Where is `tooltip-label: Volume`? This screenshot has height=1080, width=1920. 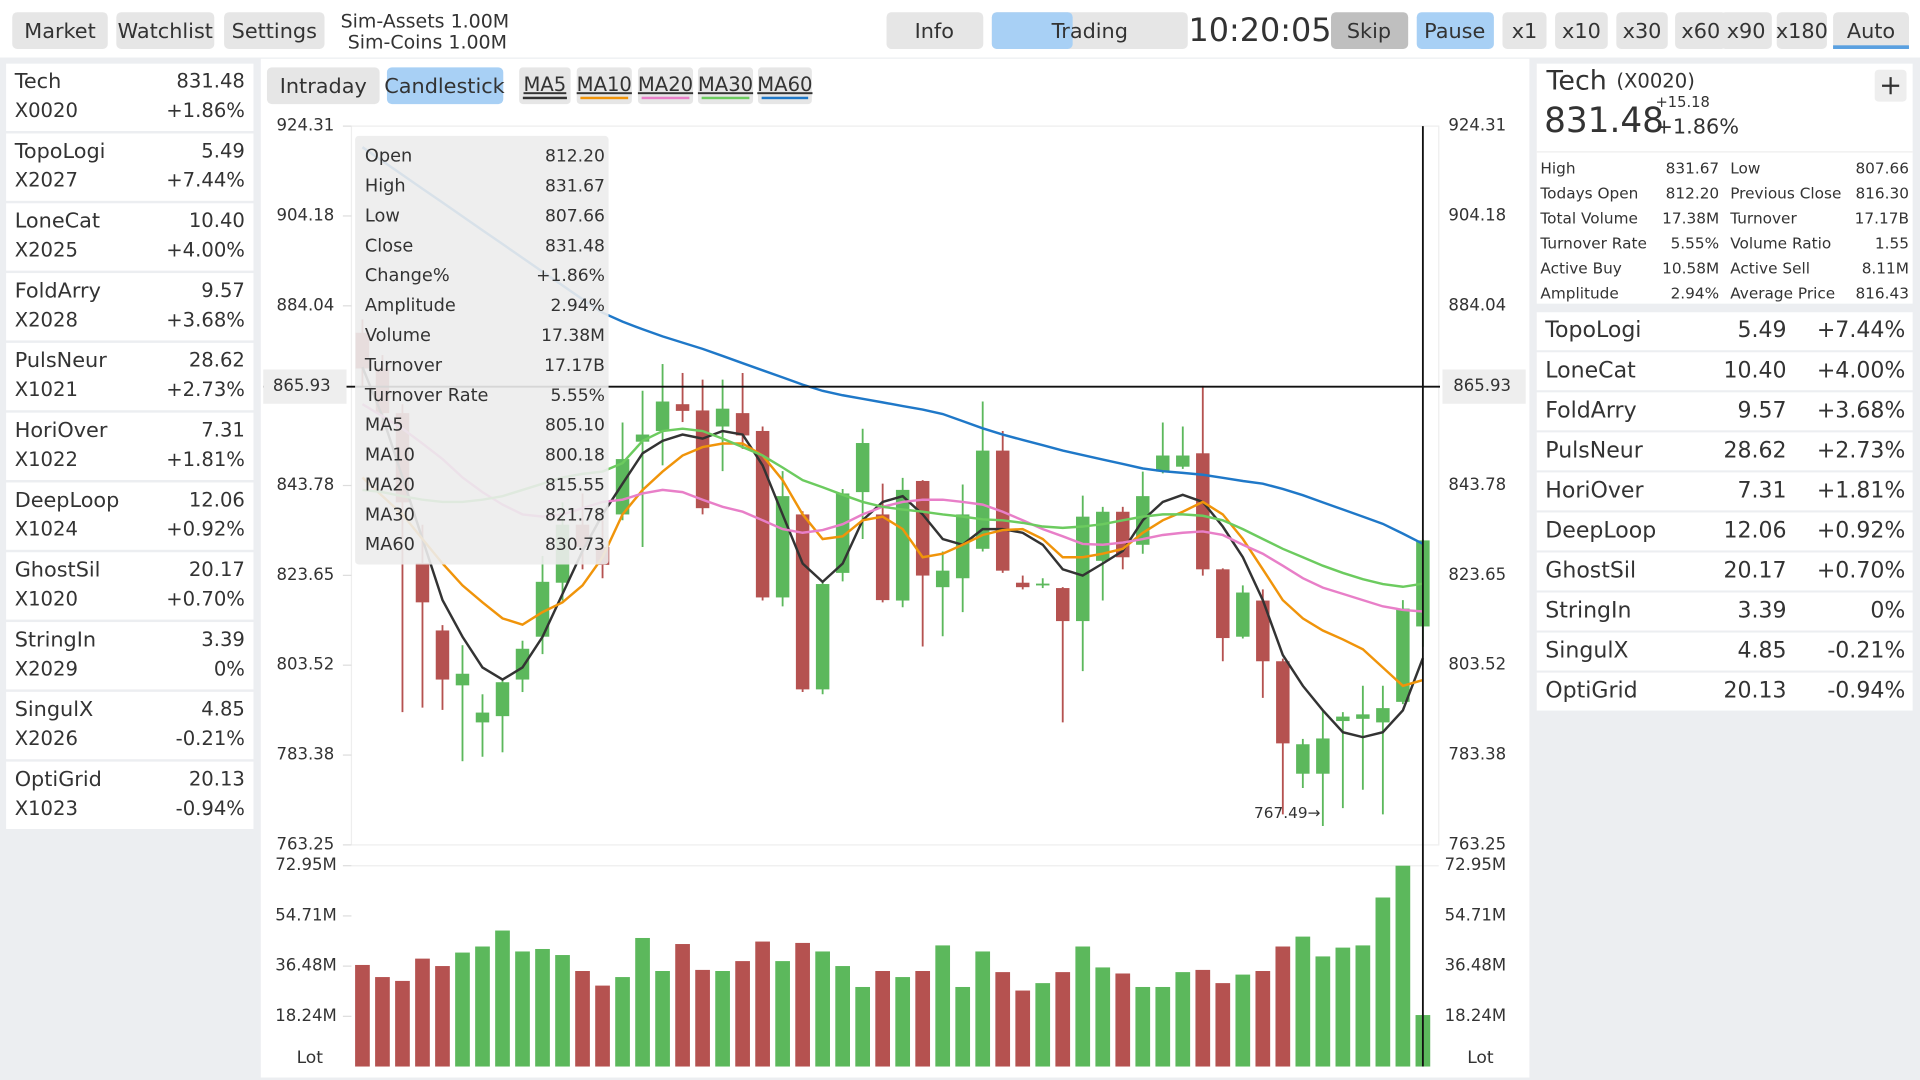 tooltip-label: Volume is located at coordinates (398, 336).